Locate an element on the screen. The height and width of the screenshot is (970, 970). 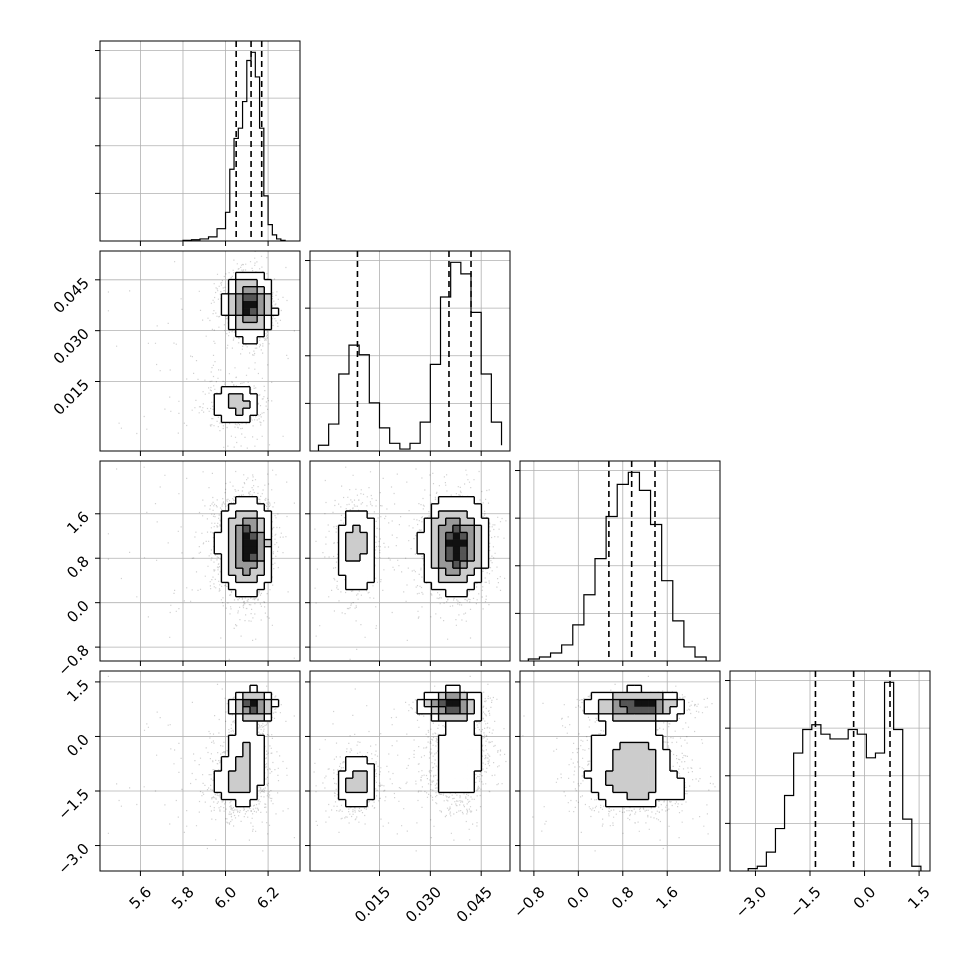
scatter-panel-p1-vs-p0: 0.015 0.030 0.045 is located at coordinates (175, 353).